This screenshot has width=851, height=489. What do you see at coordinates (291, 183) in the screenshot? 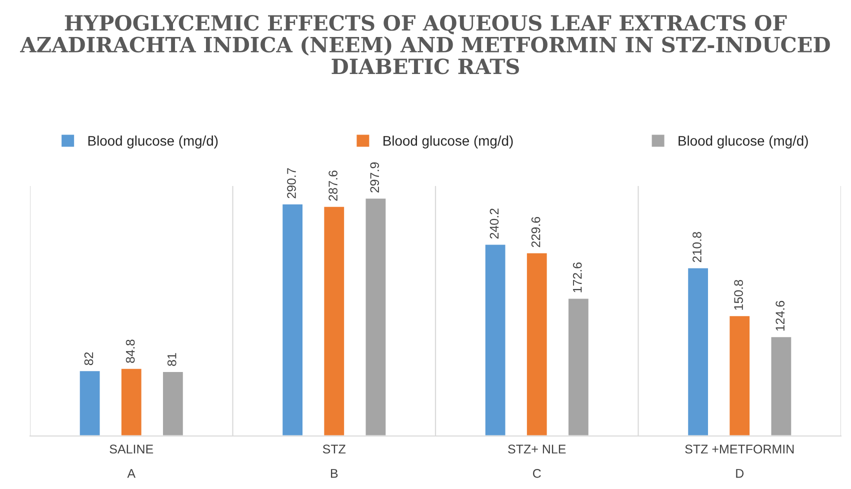
I see `data-label: 290.7` at bounding box center [291, 183].